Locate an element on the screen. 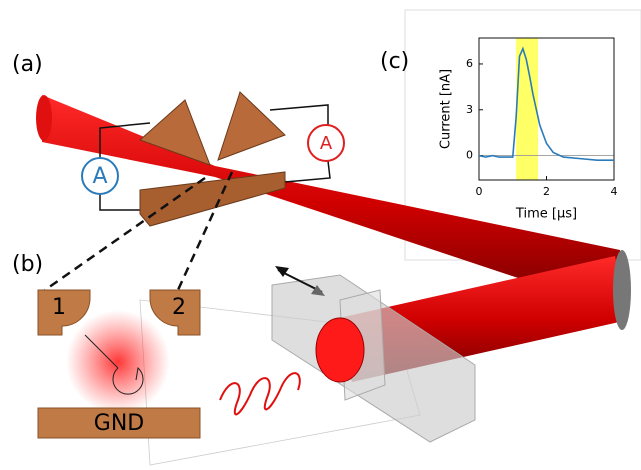 This screenshot has width=641, height=470. trajectory is located at coordinates (114, 364).